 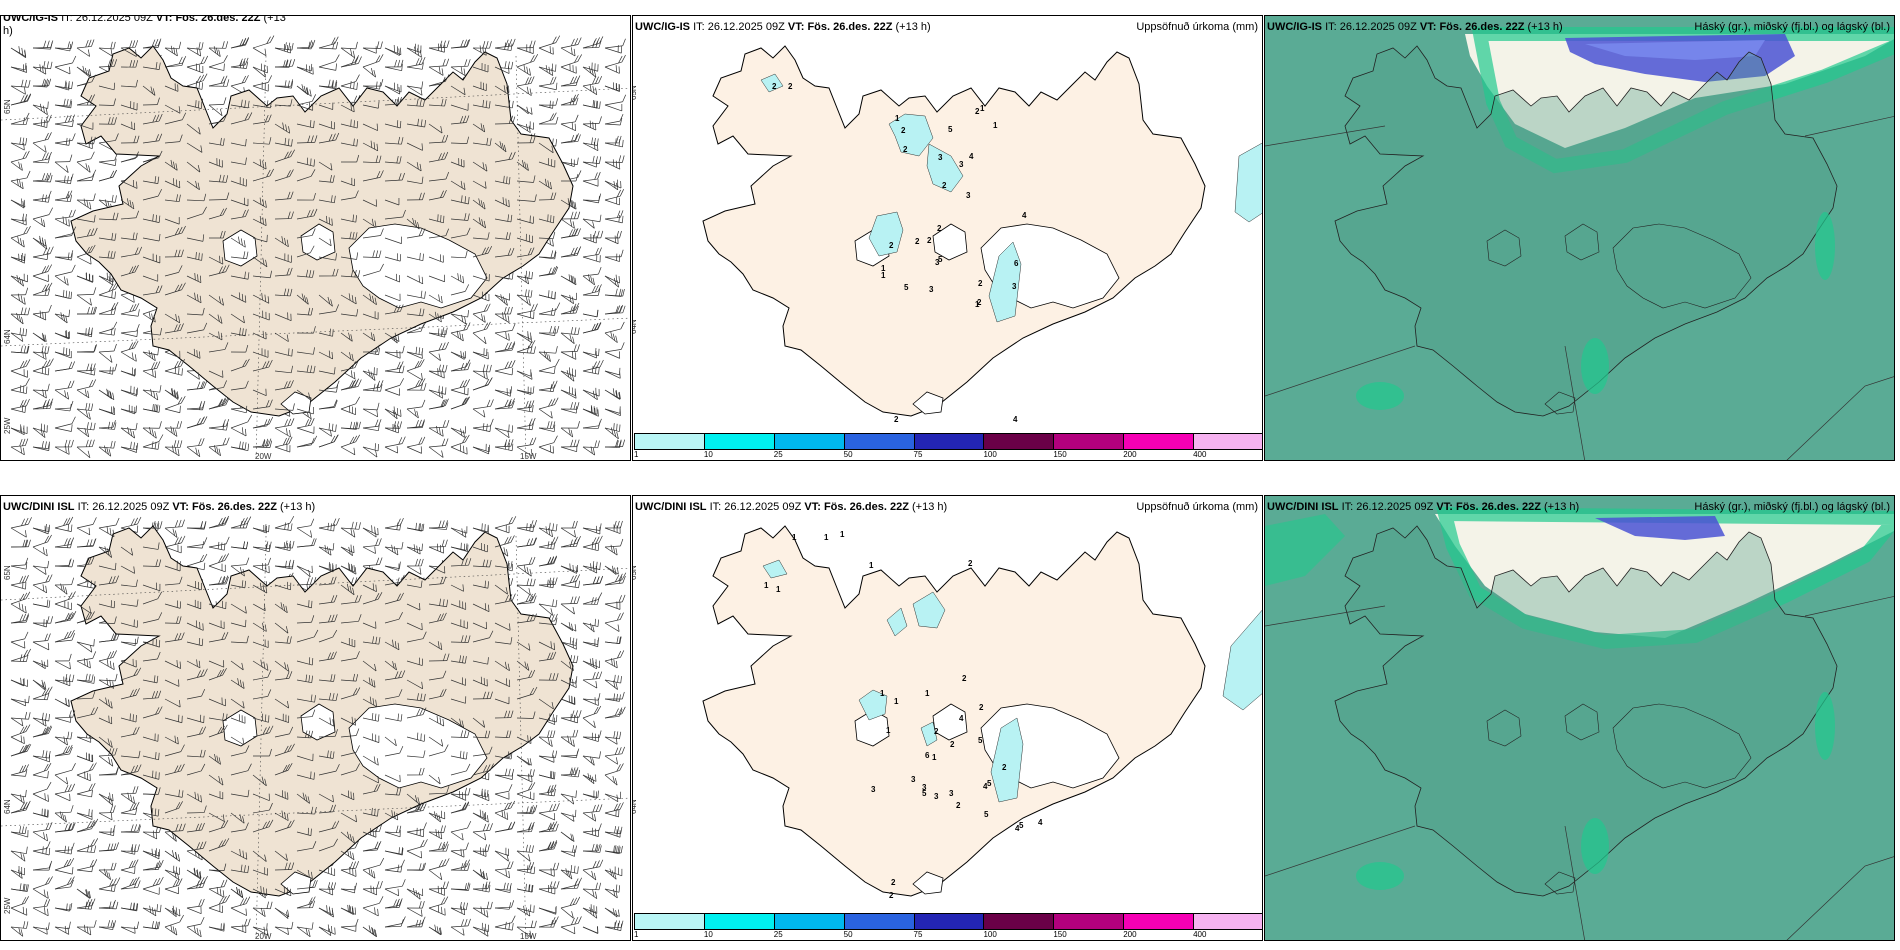 I want to click on colorbar-tick-label: 75, so click(x=918, y=934).